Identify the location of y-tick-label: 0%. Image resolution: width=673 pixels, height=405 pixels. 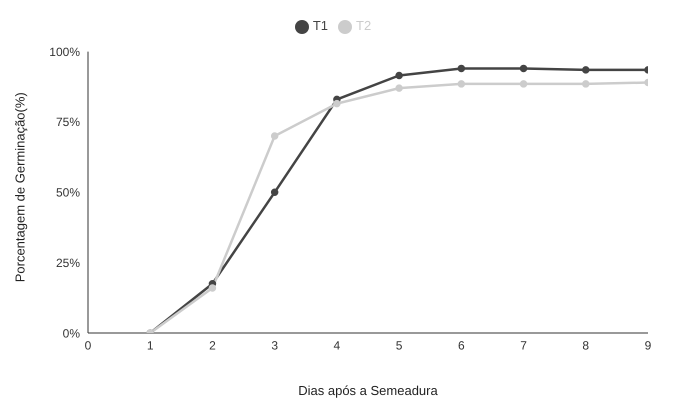
(71, 333).